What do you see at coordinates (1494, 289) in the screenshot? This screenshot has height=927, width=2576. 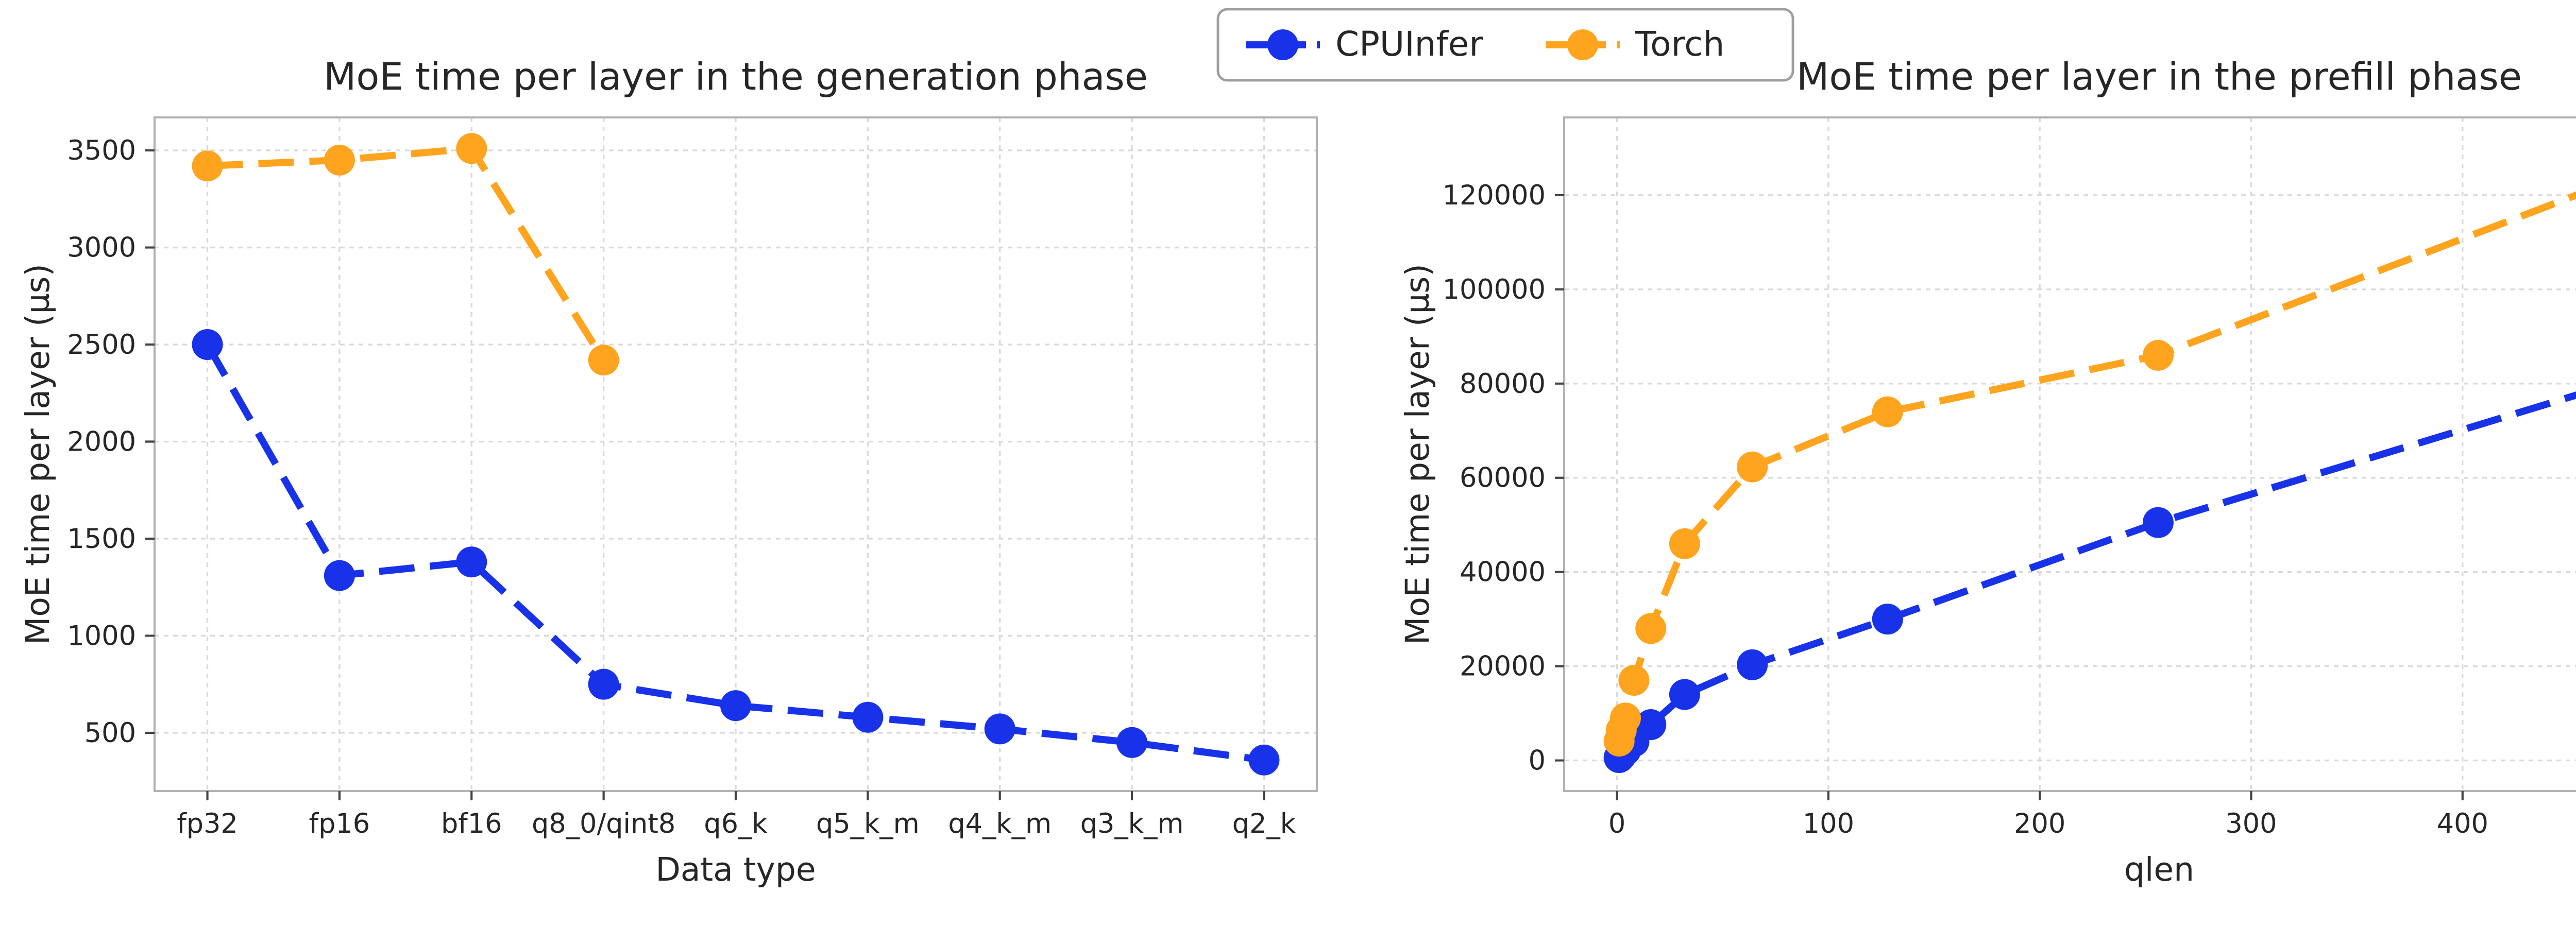 I see `y-tick-label: 100000` at bounding box center [1494, 289].